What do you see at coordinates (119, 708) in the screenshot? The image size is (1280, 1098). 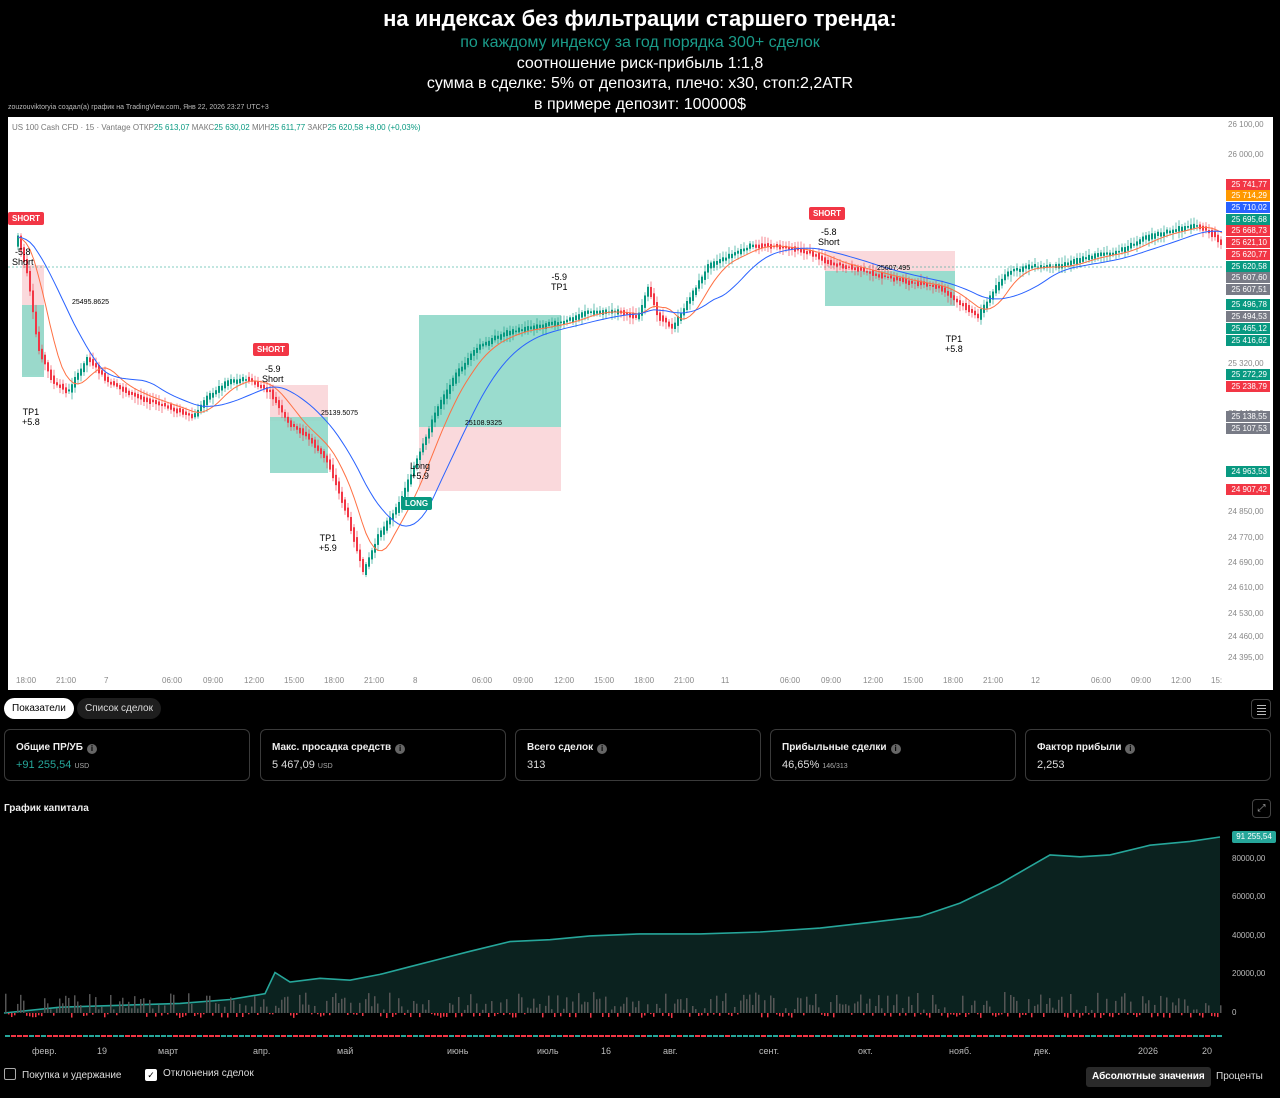 I see `tab-trades: Список сделок` at bounding box center [119, 708].